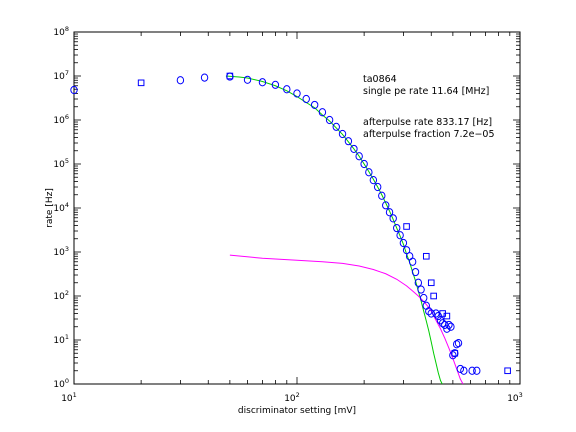 Image resolution: width=576 pixels, height=432 pixels. What do you see at coordinates (61, 31) in the screenshot?
I see `y-tick-label: 10⁸` at bounding box center [61, 31].